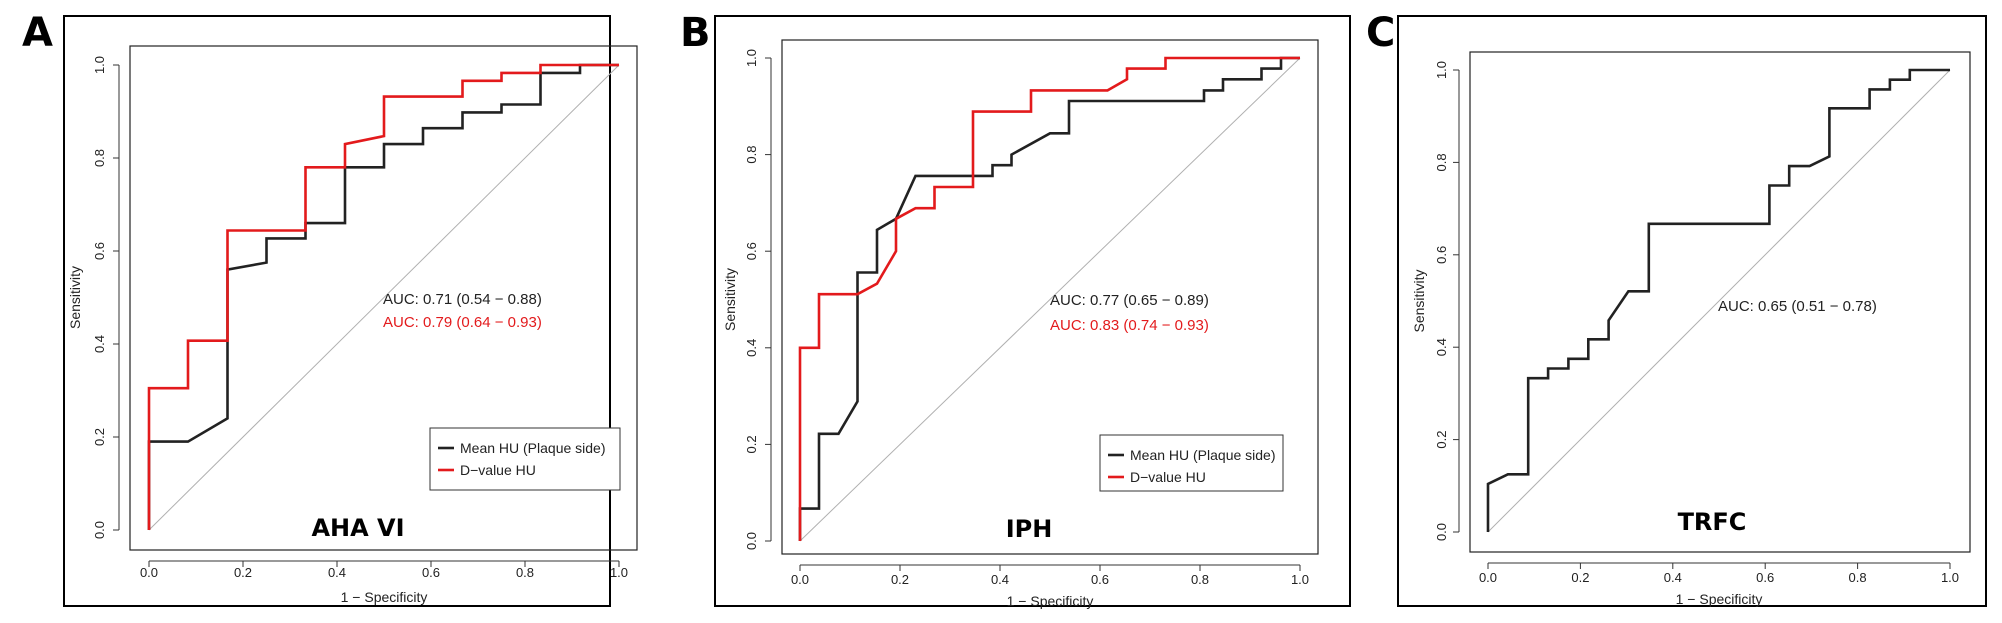  What do you see at coordinates (1797, 306) in the screenshot?
I see `auc-label: AUC: 0.65 (0.51 − 0.78)` at bounding box center [1797, 306].